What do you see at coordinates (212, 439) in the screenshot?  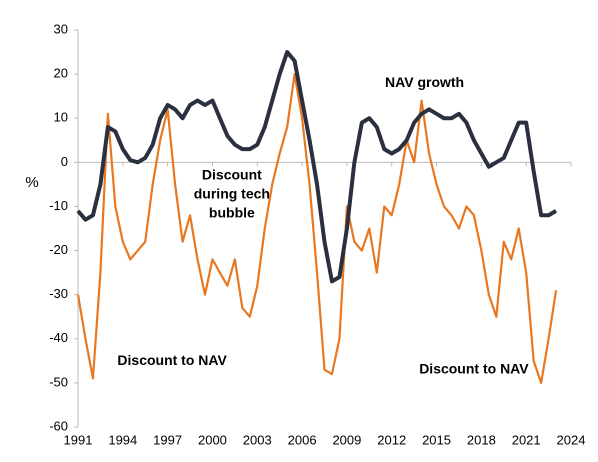 I see `x-tick-label: 2000` at bounding box center [212, 439].